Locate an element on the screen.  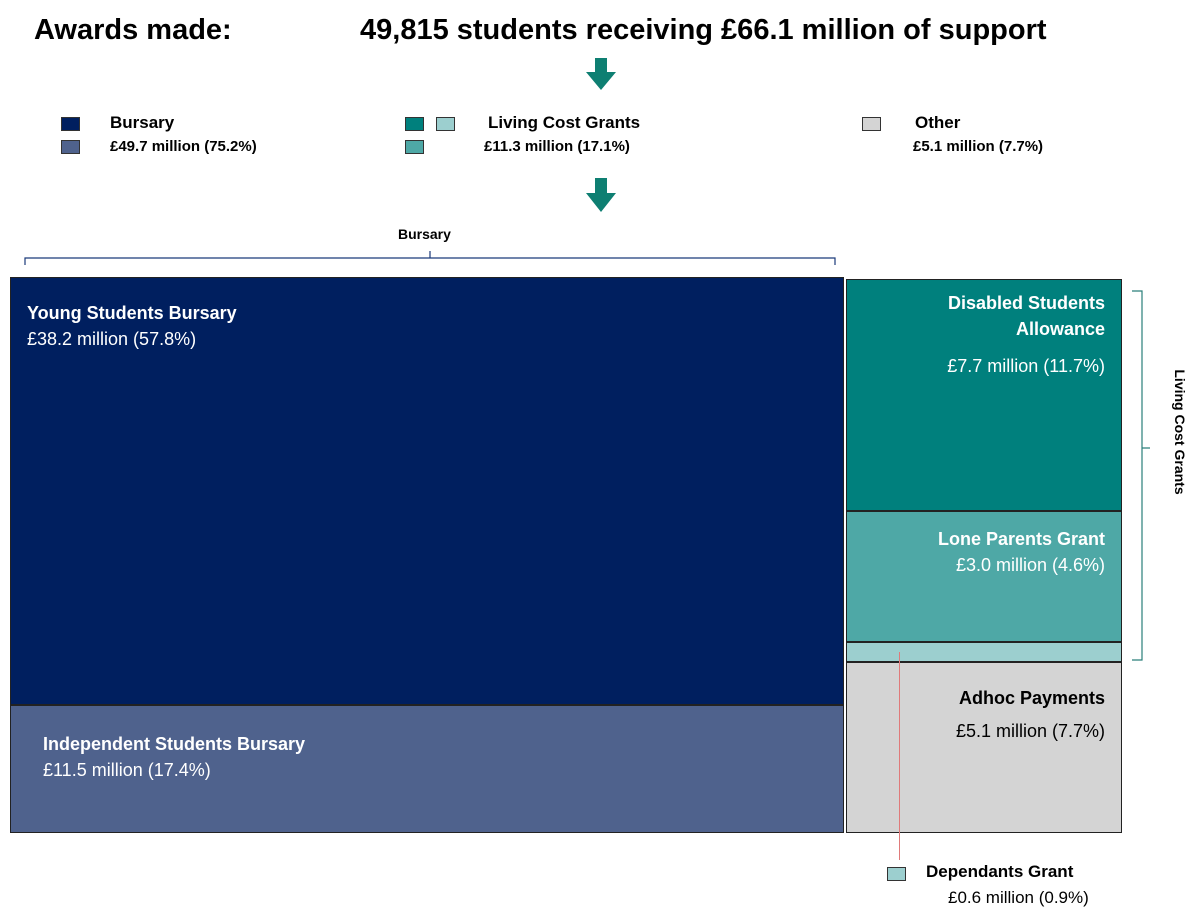
dependants-leader-line is located at coordinates (899, 756).